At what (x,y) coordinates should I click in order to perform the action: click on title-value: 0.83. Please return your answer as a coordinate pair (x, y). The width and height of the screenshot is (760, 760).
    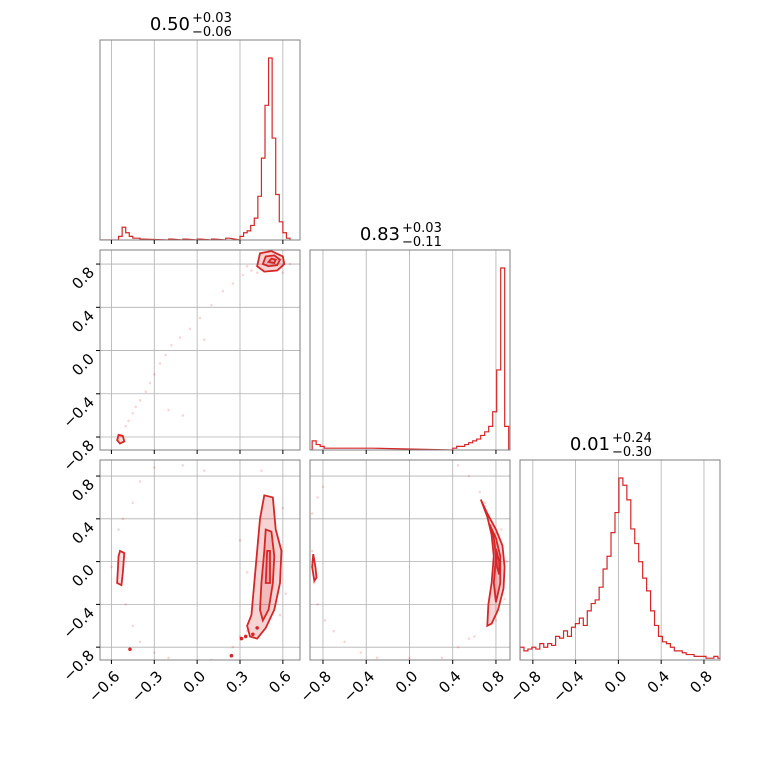
    Looking at the image, I should click on (380, 234).